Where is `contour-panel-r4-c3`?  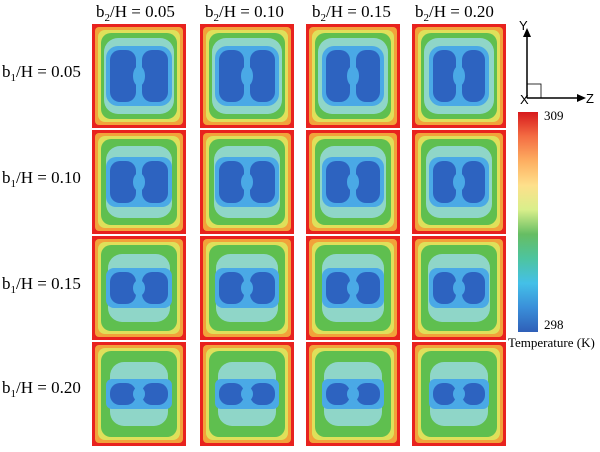
contour-panel-r4-c3 is located at coordinates (353, 394).